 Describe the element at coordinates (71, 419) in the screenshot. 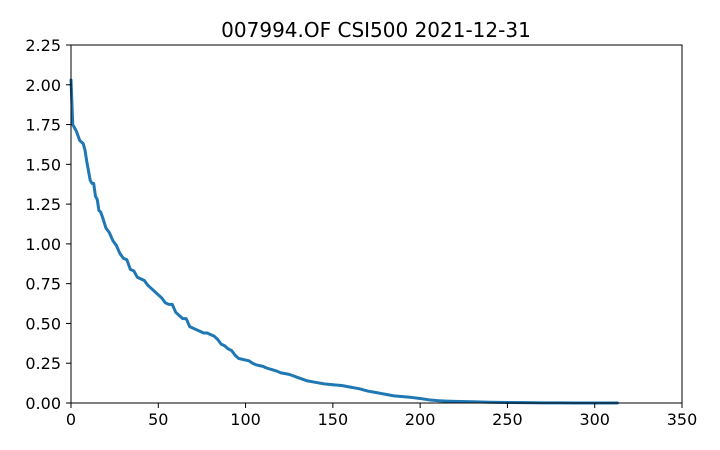

I see `x-tick-label: 0` at that location.